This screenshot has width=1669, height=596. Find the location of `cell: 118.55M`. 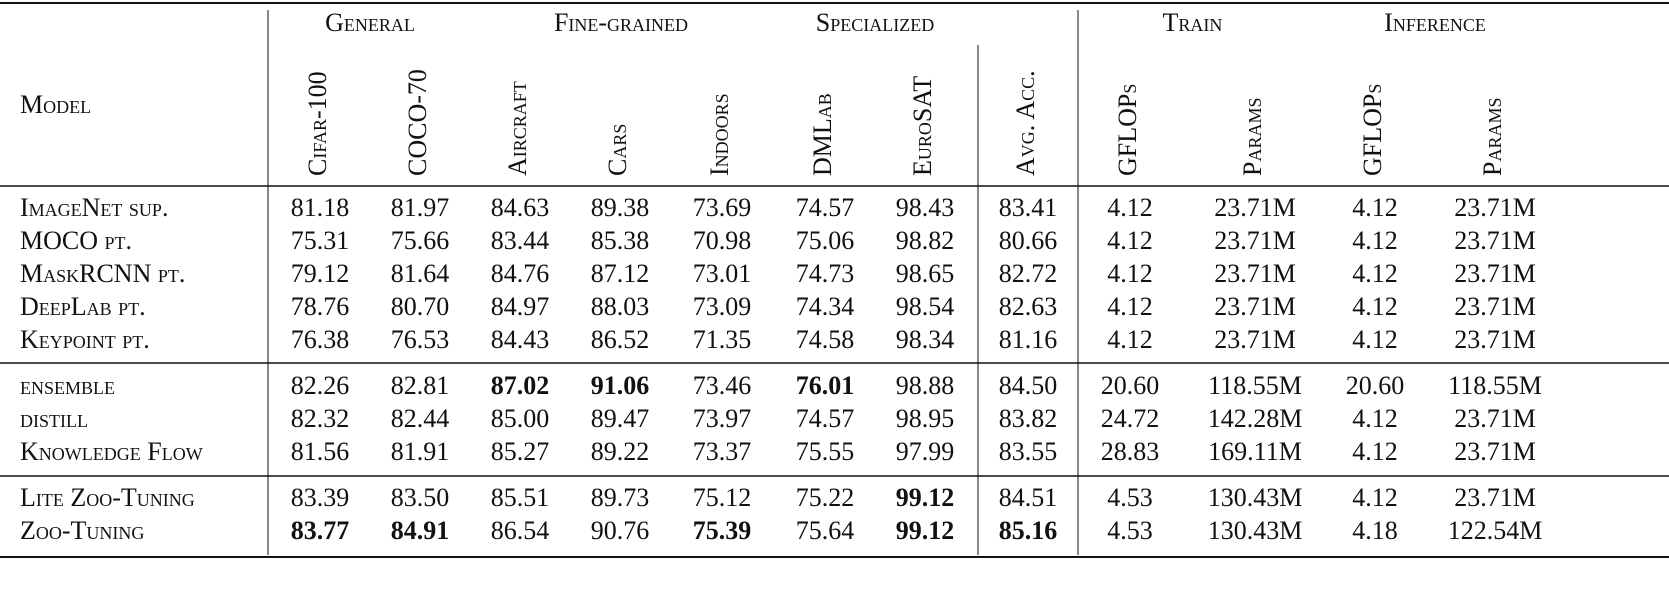

cell: 118.55M is located at coordinates (1495, 385).